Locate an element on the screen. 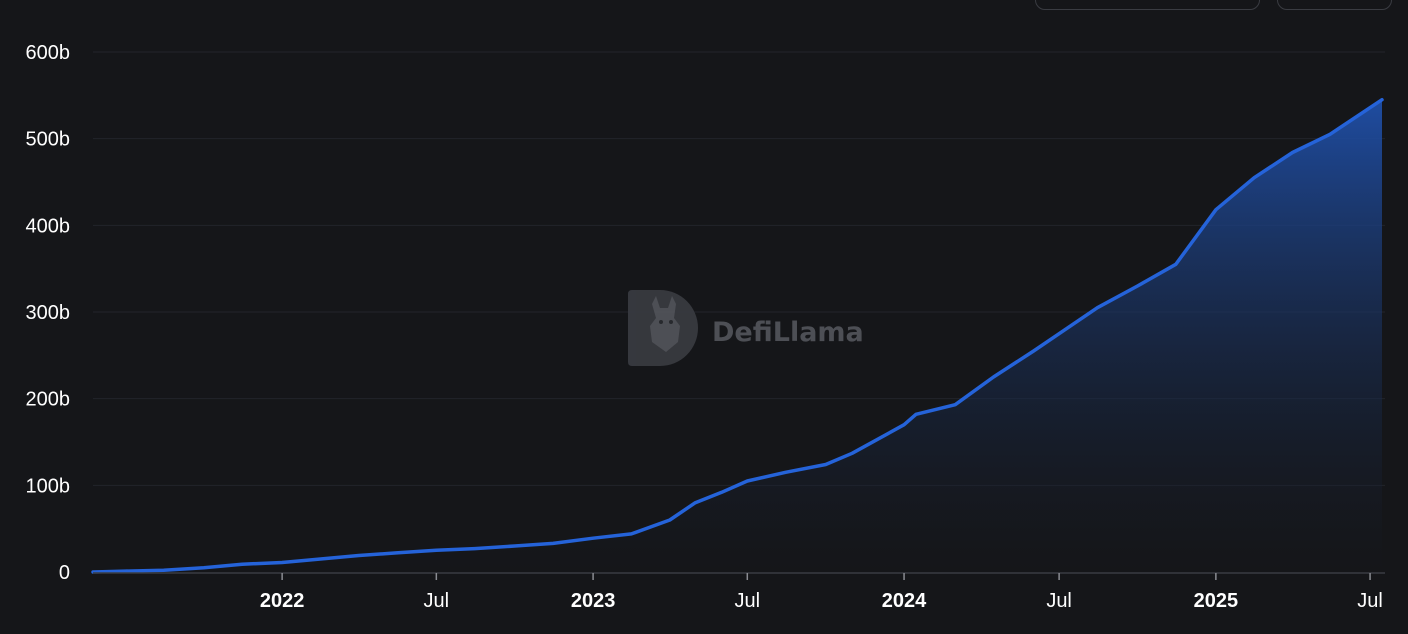  y-axis-labels: 0 100b 200b 300b 400b 500b 600b is located at coordinates (48, 313).